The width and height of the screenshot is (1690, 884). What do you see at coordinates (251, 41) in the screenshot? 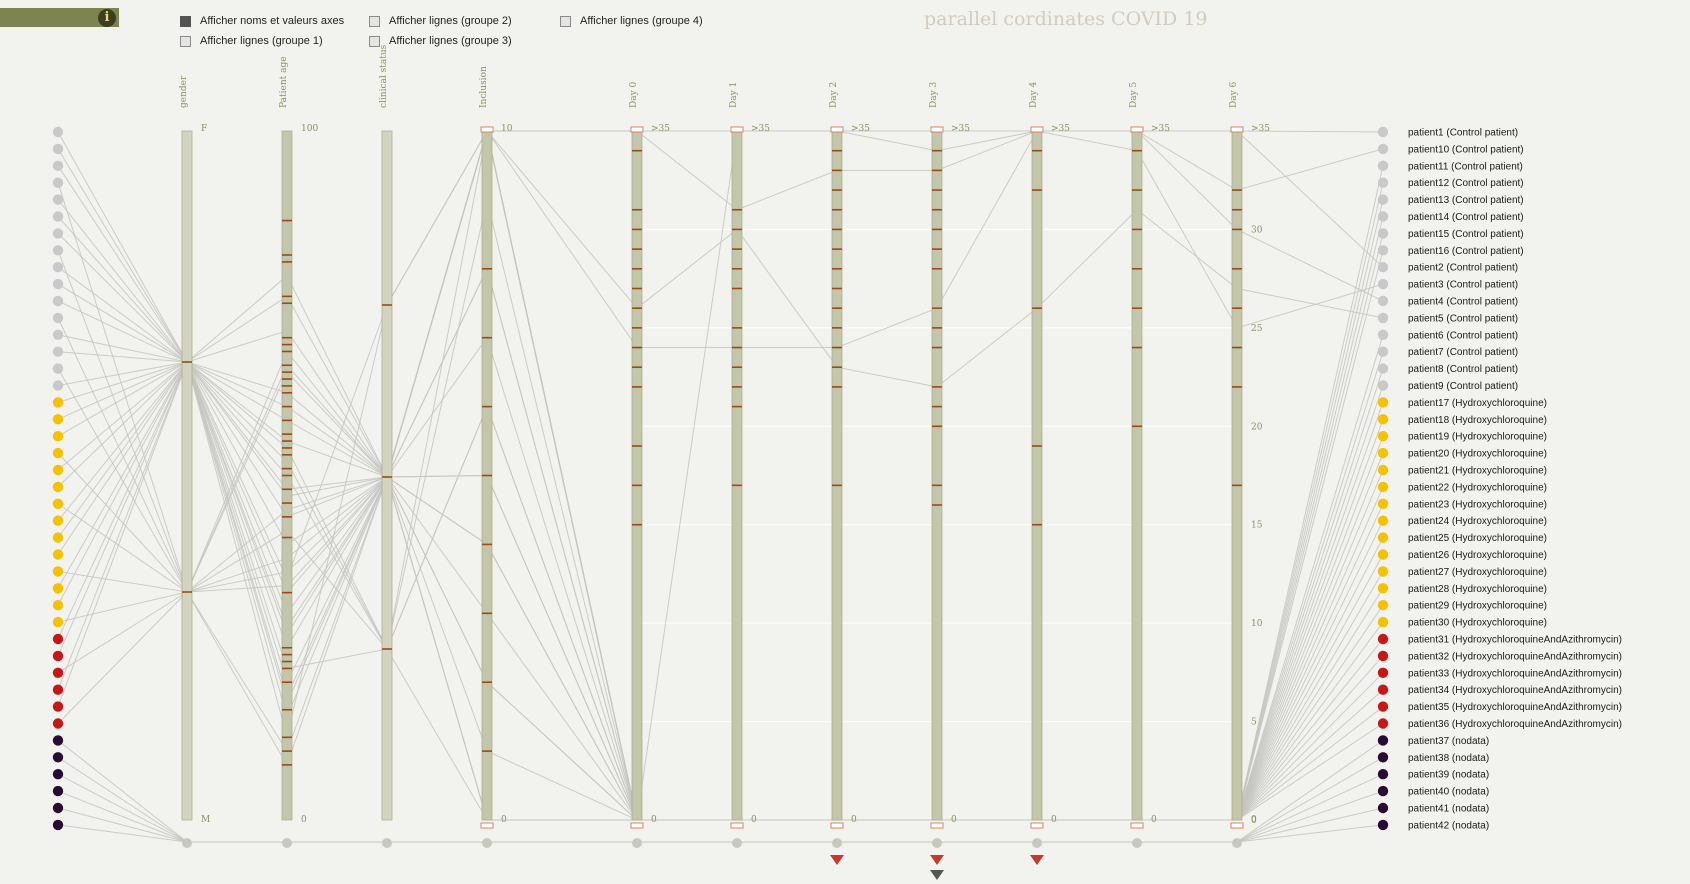
I see `option-lines-group-1: Afficher lignes (groupe 1)` at bounding box center [251, 41].